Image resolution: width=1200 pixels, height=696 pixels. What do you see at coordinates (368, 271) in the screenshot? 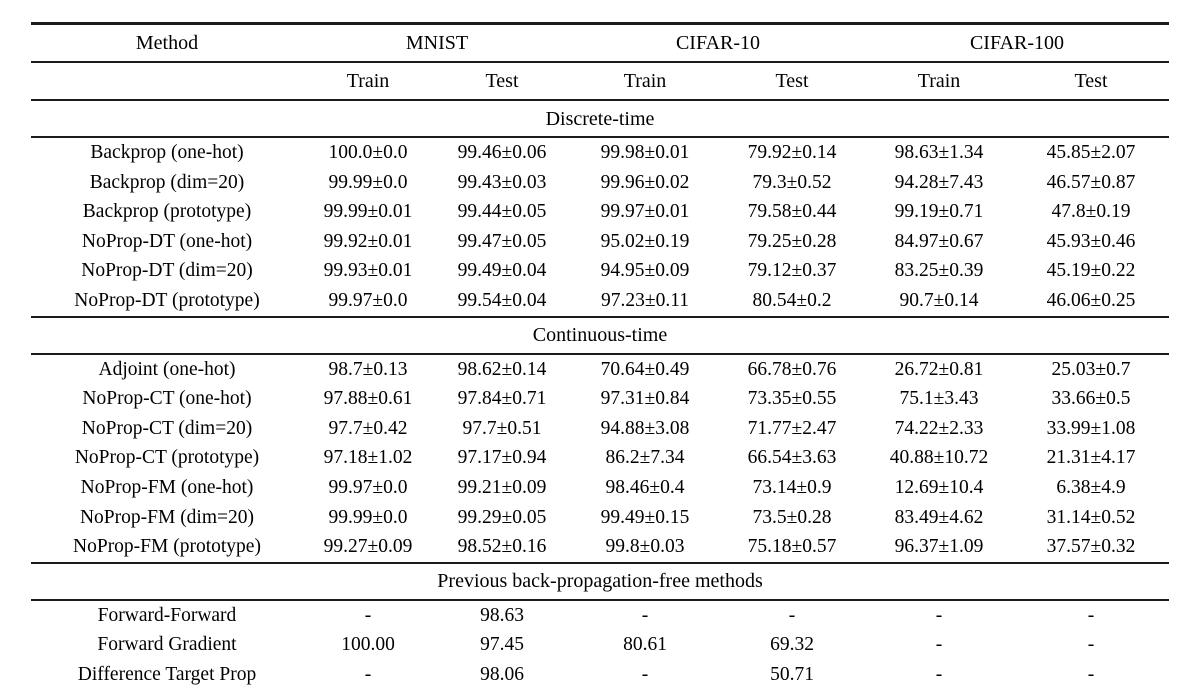
I see `value-cell: 99.93±0.01` at bounding box center [368, 271].